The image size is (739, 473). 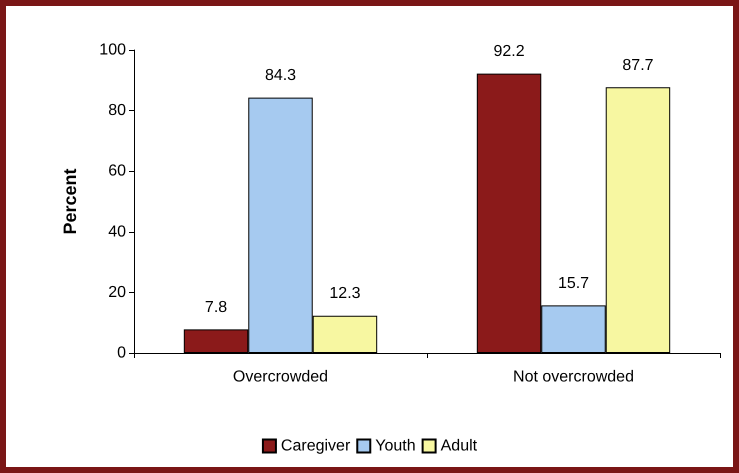 What do you see at coordinates (117, 111) in the screenshot?
I see `y-tick-label: 80` at bounding box center [117, 111].